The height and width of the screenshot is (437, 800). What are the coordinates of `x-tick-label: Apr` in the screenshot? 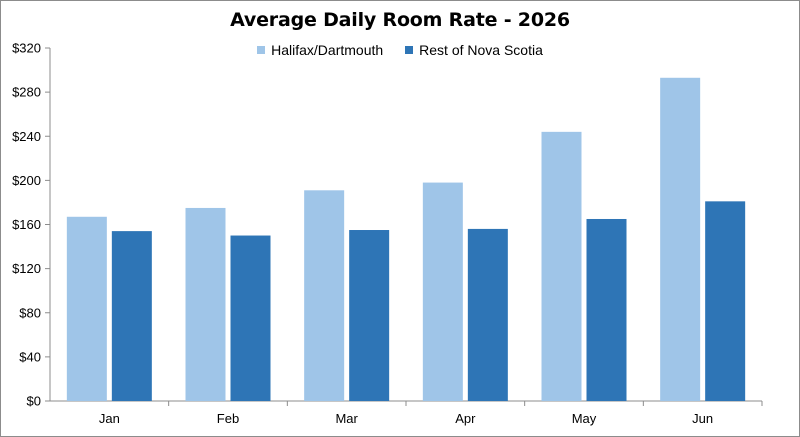 It's located at (465, 418).